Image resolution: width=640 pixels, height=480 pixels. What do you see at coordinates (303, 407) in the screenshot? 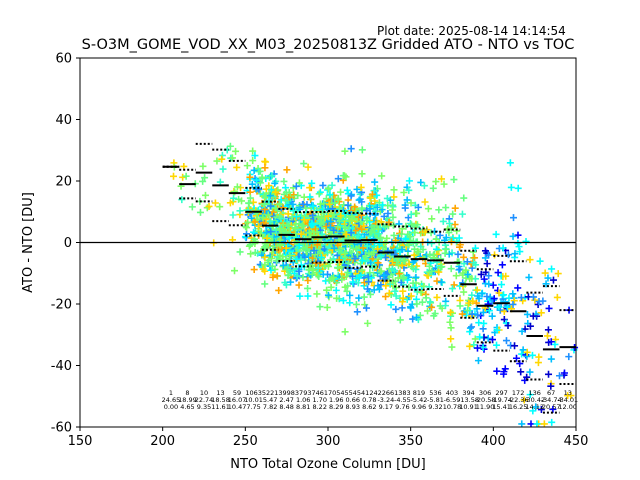
I see `bin-std-label: 8.81` at bounding box center [303, 407].